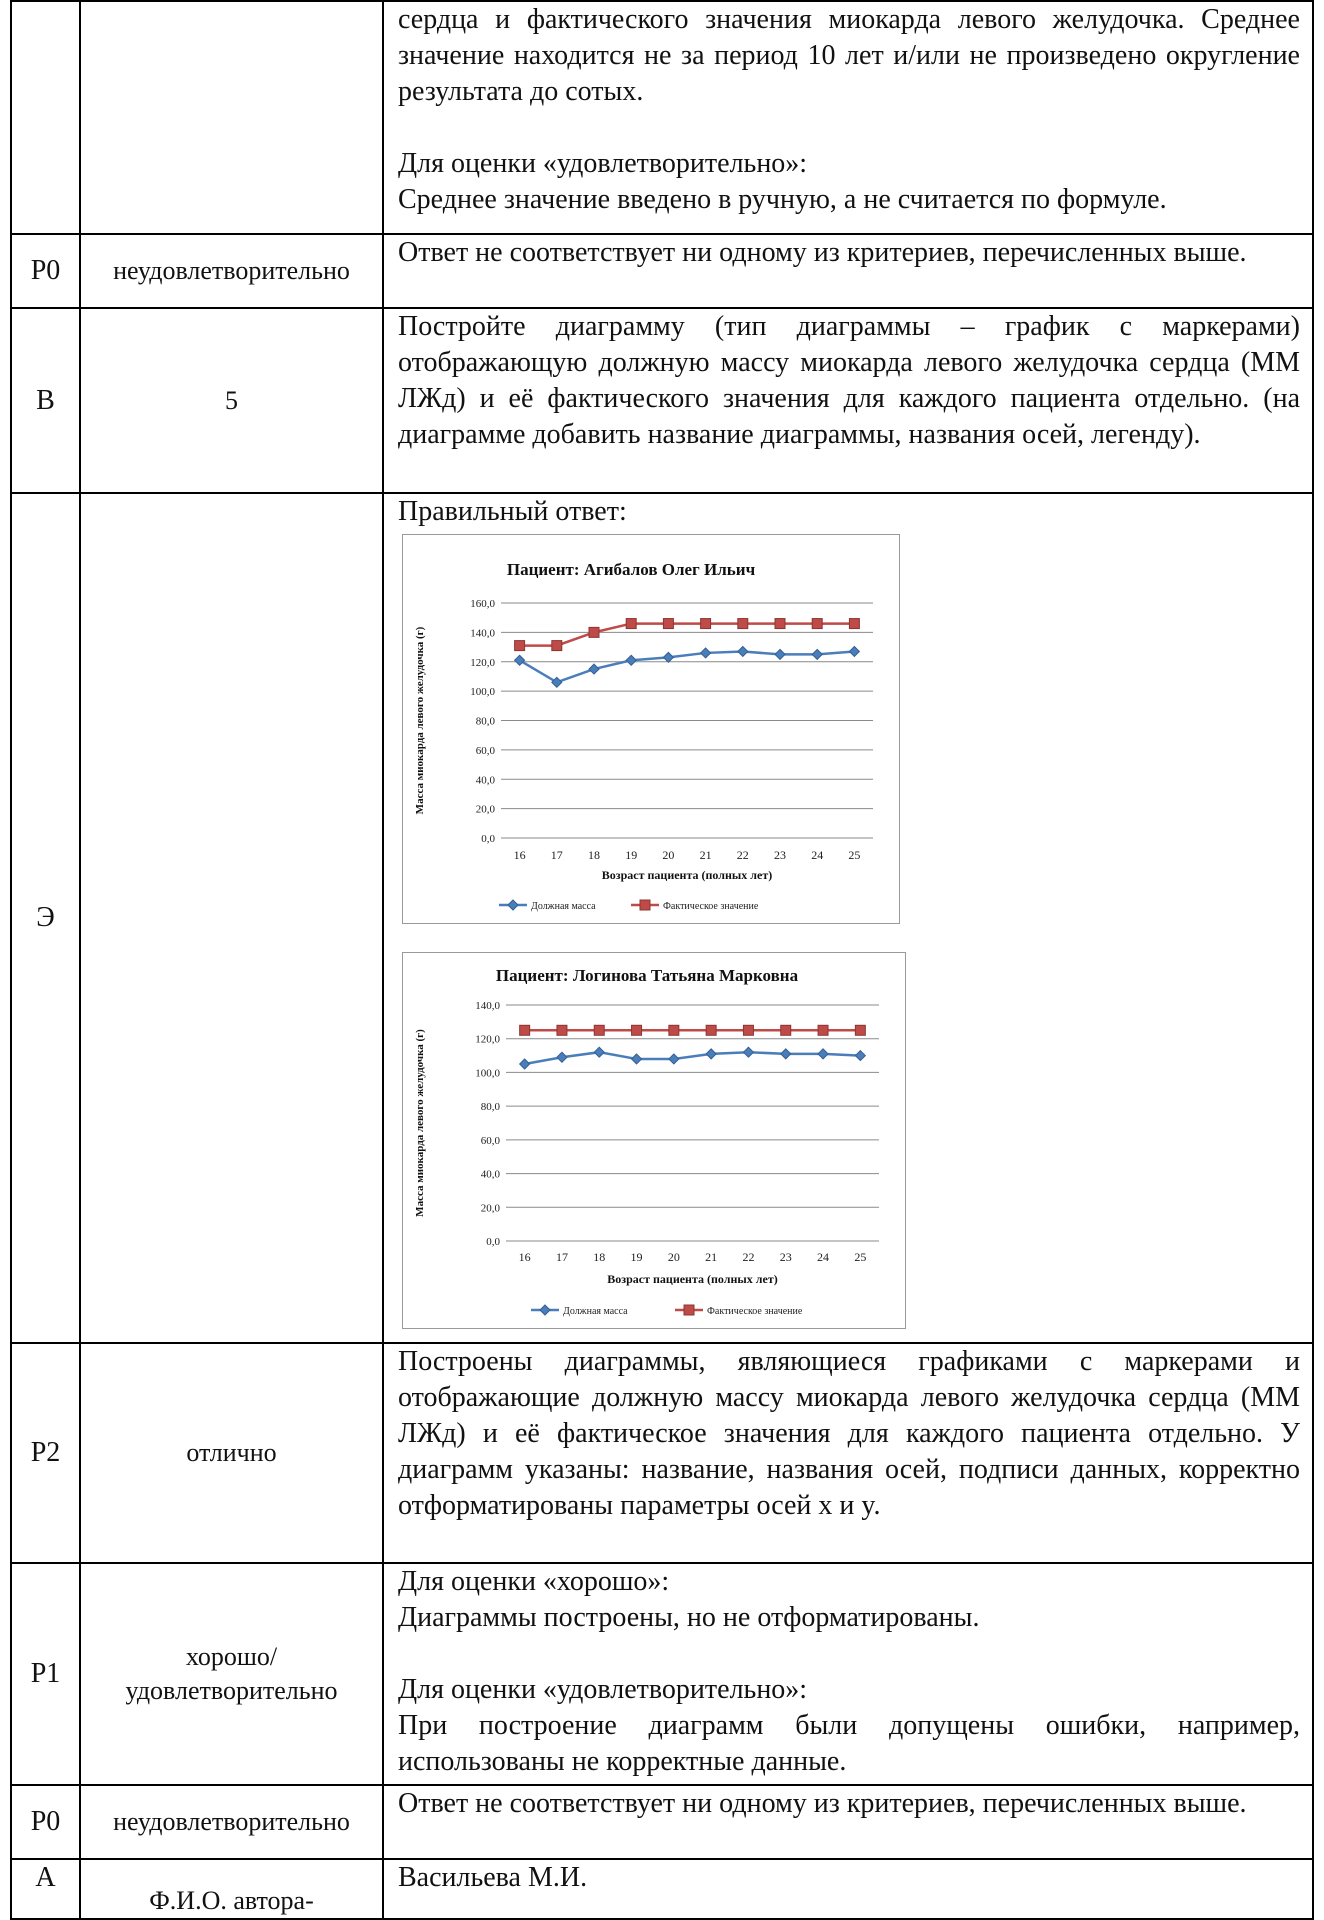 The height and width of the screenshot is (1920, 1324). I want to click on code-cell: Р0, so click(45, 271).